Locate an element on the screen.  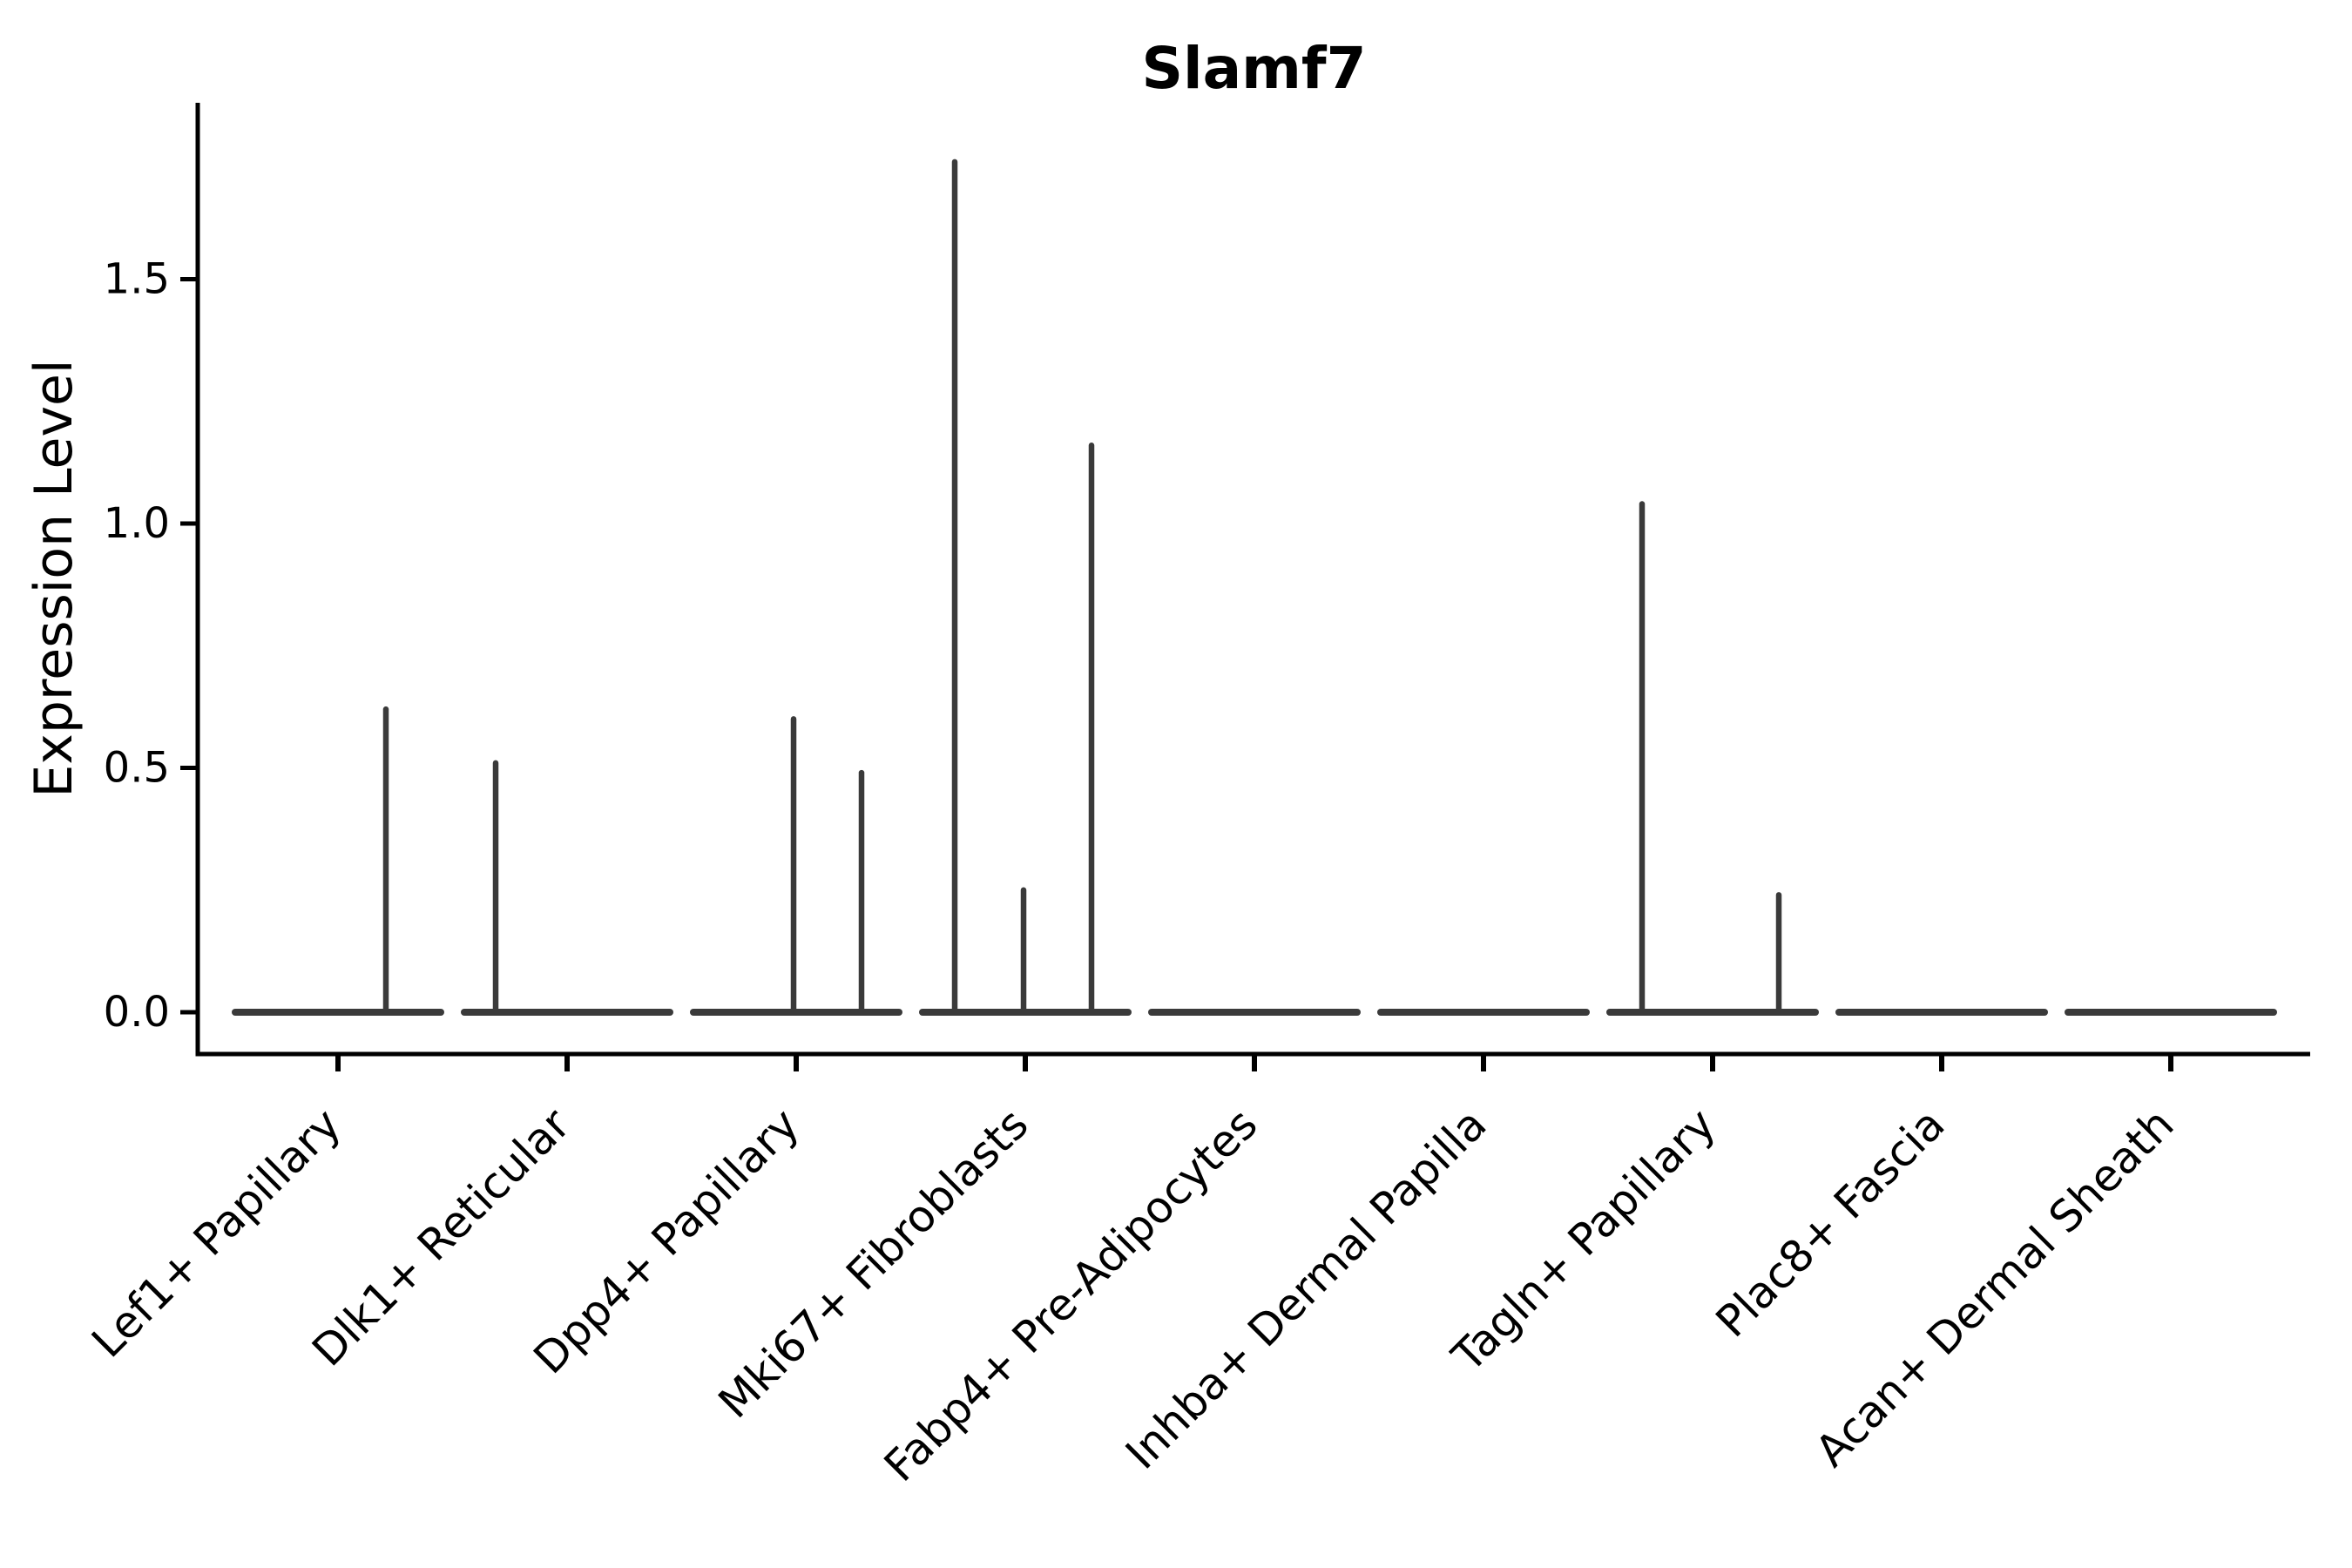
x-tick-label: Plac8+ Fascia is located at coordinates (1831, 1222).